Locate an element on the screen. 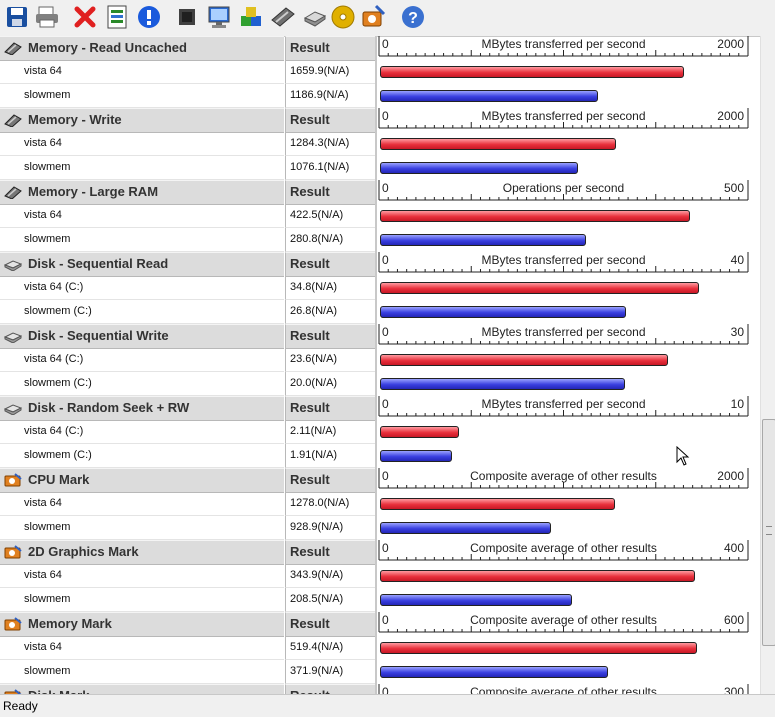  help-icon: ? is located at coordinates (413, 17).